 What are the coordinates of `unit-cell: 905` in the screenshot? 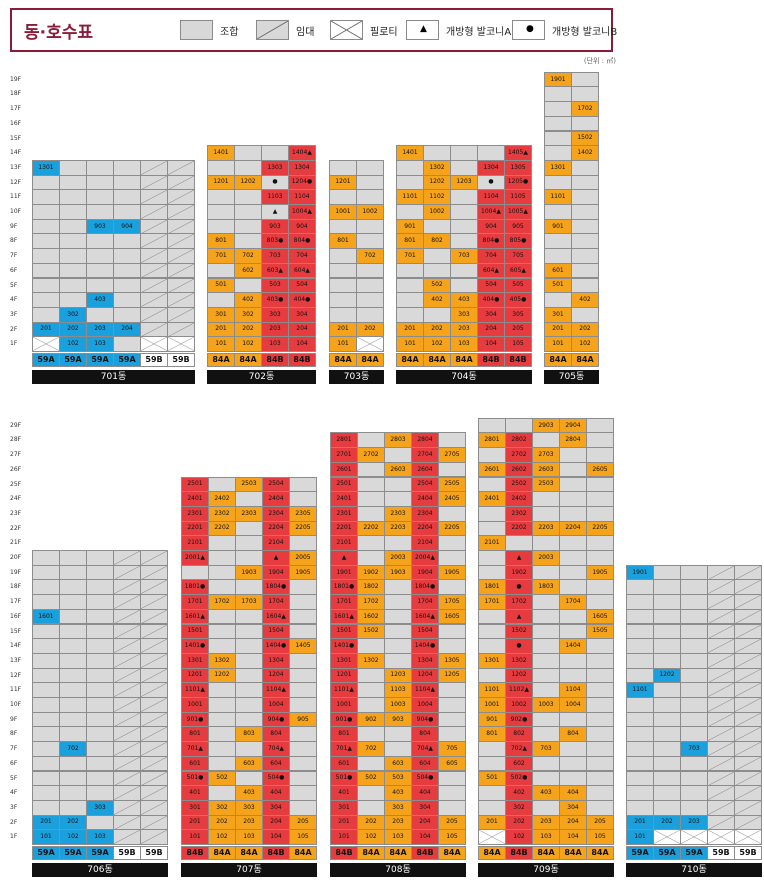 It's located at (518, 226).